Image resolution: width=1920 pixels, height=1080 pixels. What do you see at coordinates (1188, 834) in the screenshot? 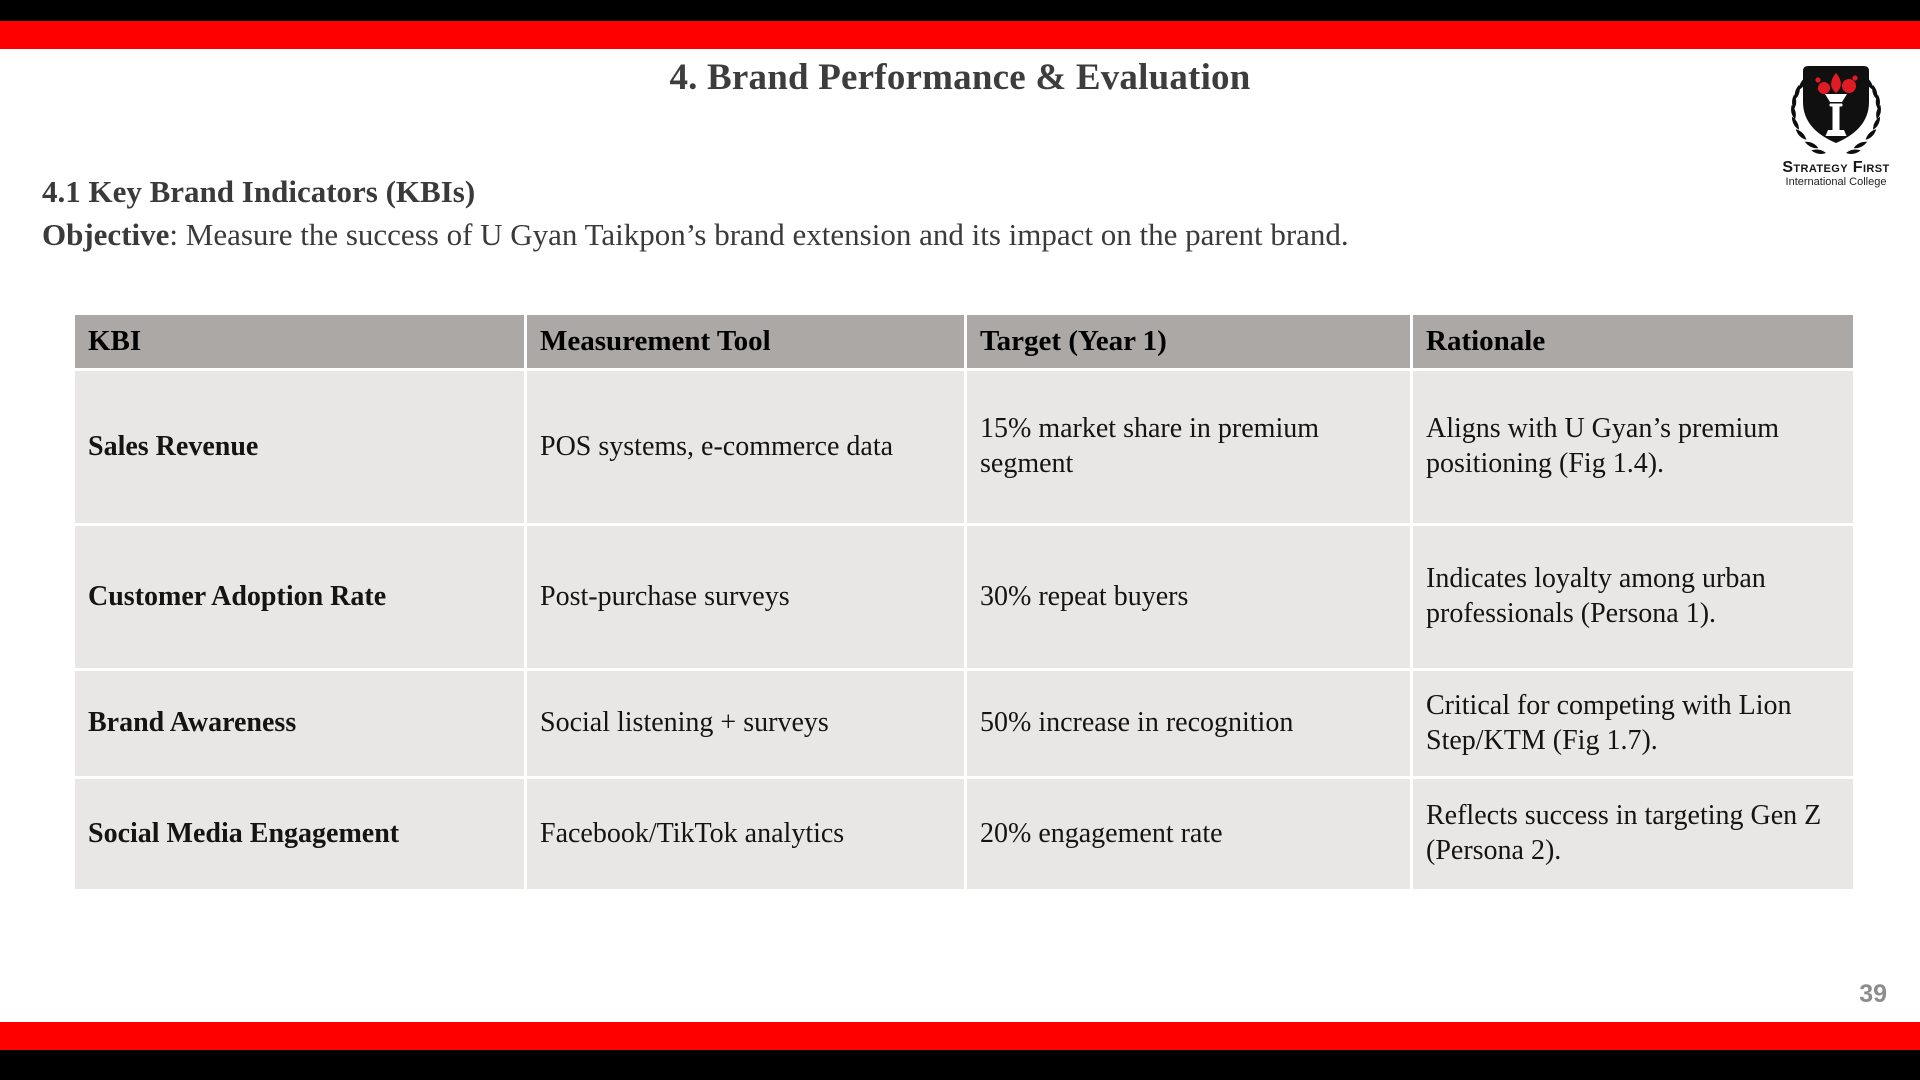
I see `cell-target: 20% engagement rate` at bounding box center [1188, 834].